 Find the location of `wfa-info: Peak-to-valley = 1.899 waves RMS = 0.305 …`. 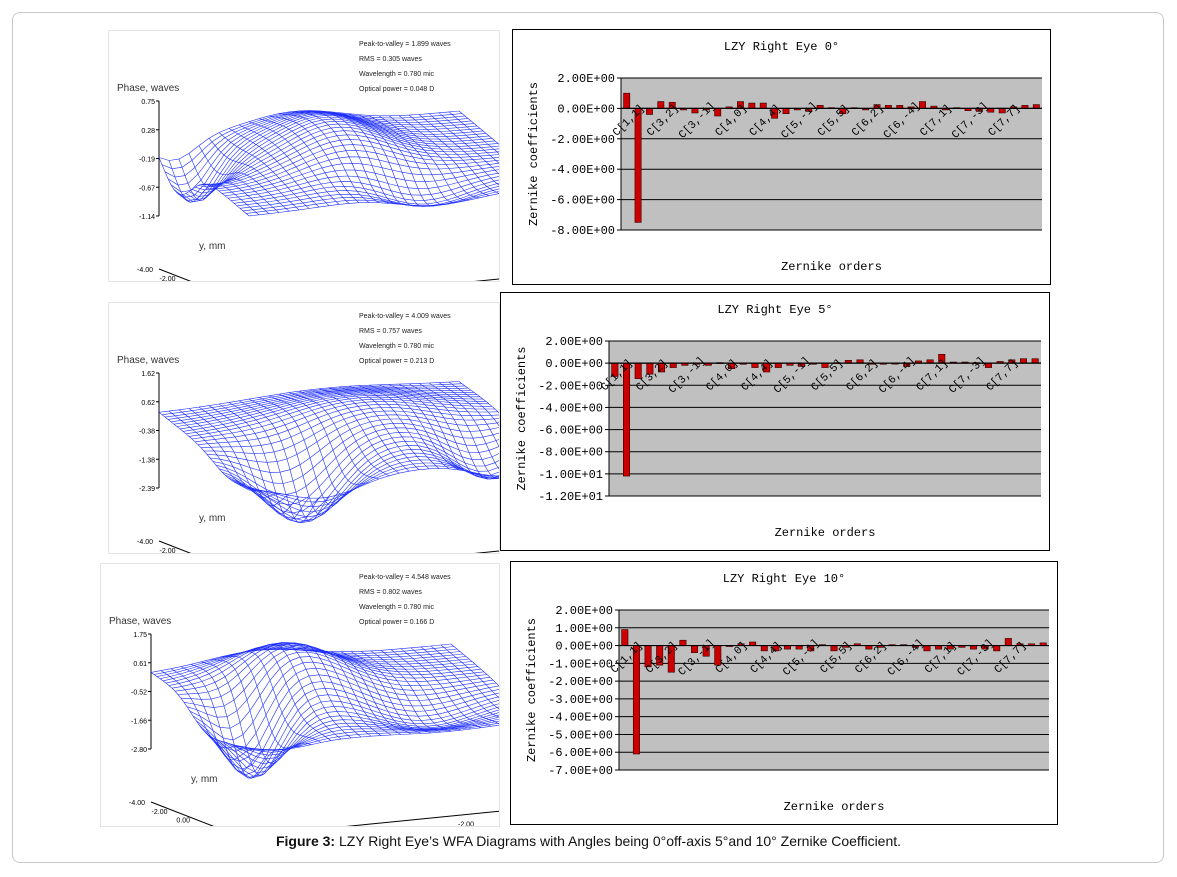

wfa-info: Peak-to-valley = 1.899 waves RMS = 0.305 … is located at coordinates (405, 67).